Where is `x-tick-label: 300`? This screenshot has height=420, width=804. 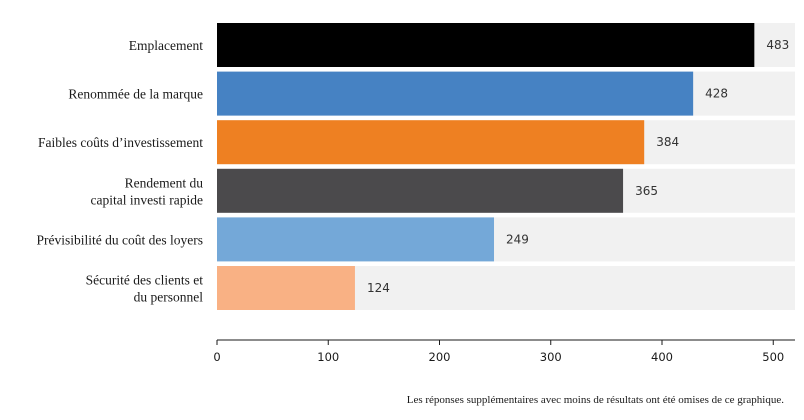
x-tick-label: 300 is located at coordinates (551, 357).